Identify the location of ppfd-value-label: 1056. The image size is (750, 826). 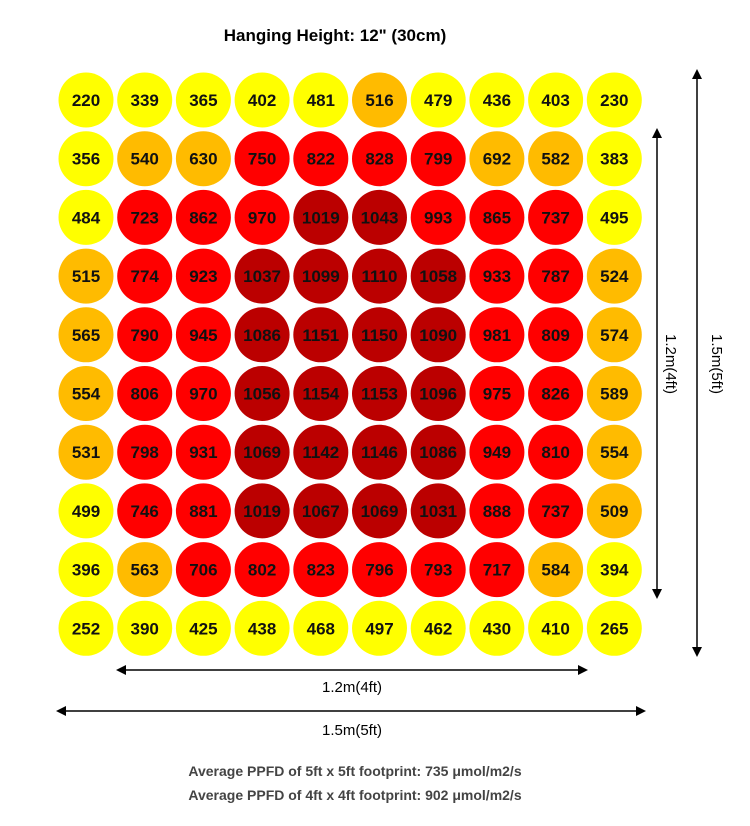
(262, 394).